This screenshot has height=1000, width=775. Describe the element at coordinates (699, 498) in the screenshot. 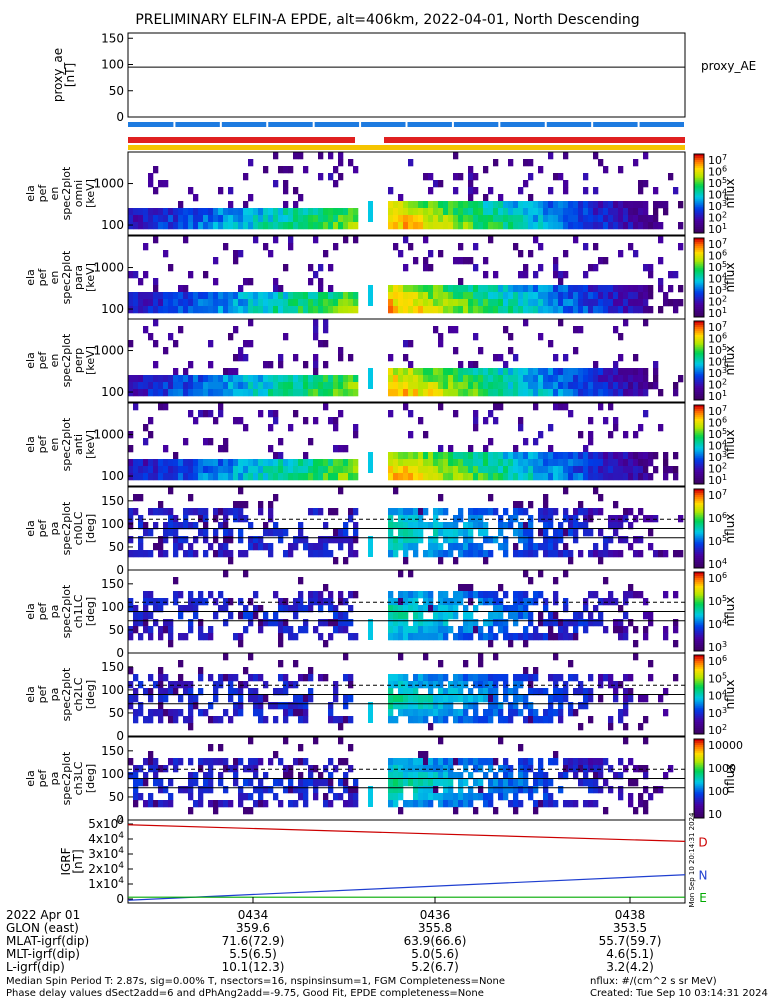

I see `pitch-angle-spectrogram-0-colorbar-swatch` at that location.